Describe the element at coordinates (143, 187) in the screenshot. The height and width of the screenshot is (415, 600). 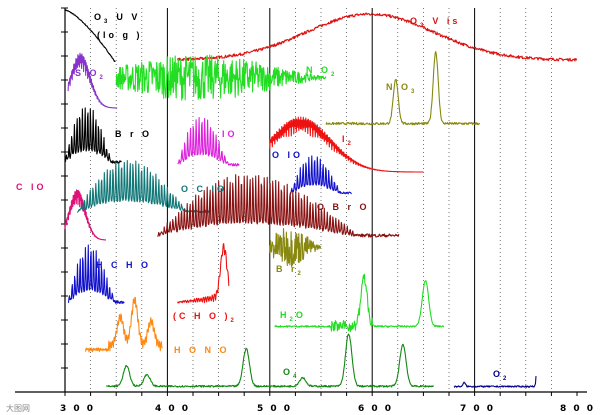
I see `trace-oclo` at that location.